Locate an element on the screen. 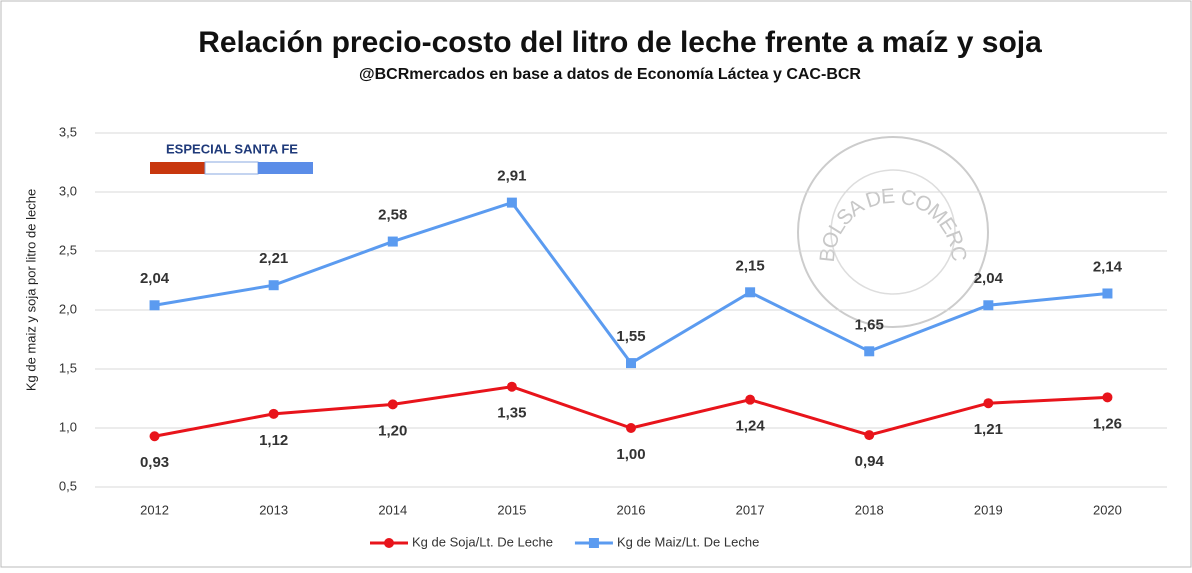  value-label: 2,14 is located at coordinates (1108, 266).